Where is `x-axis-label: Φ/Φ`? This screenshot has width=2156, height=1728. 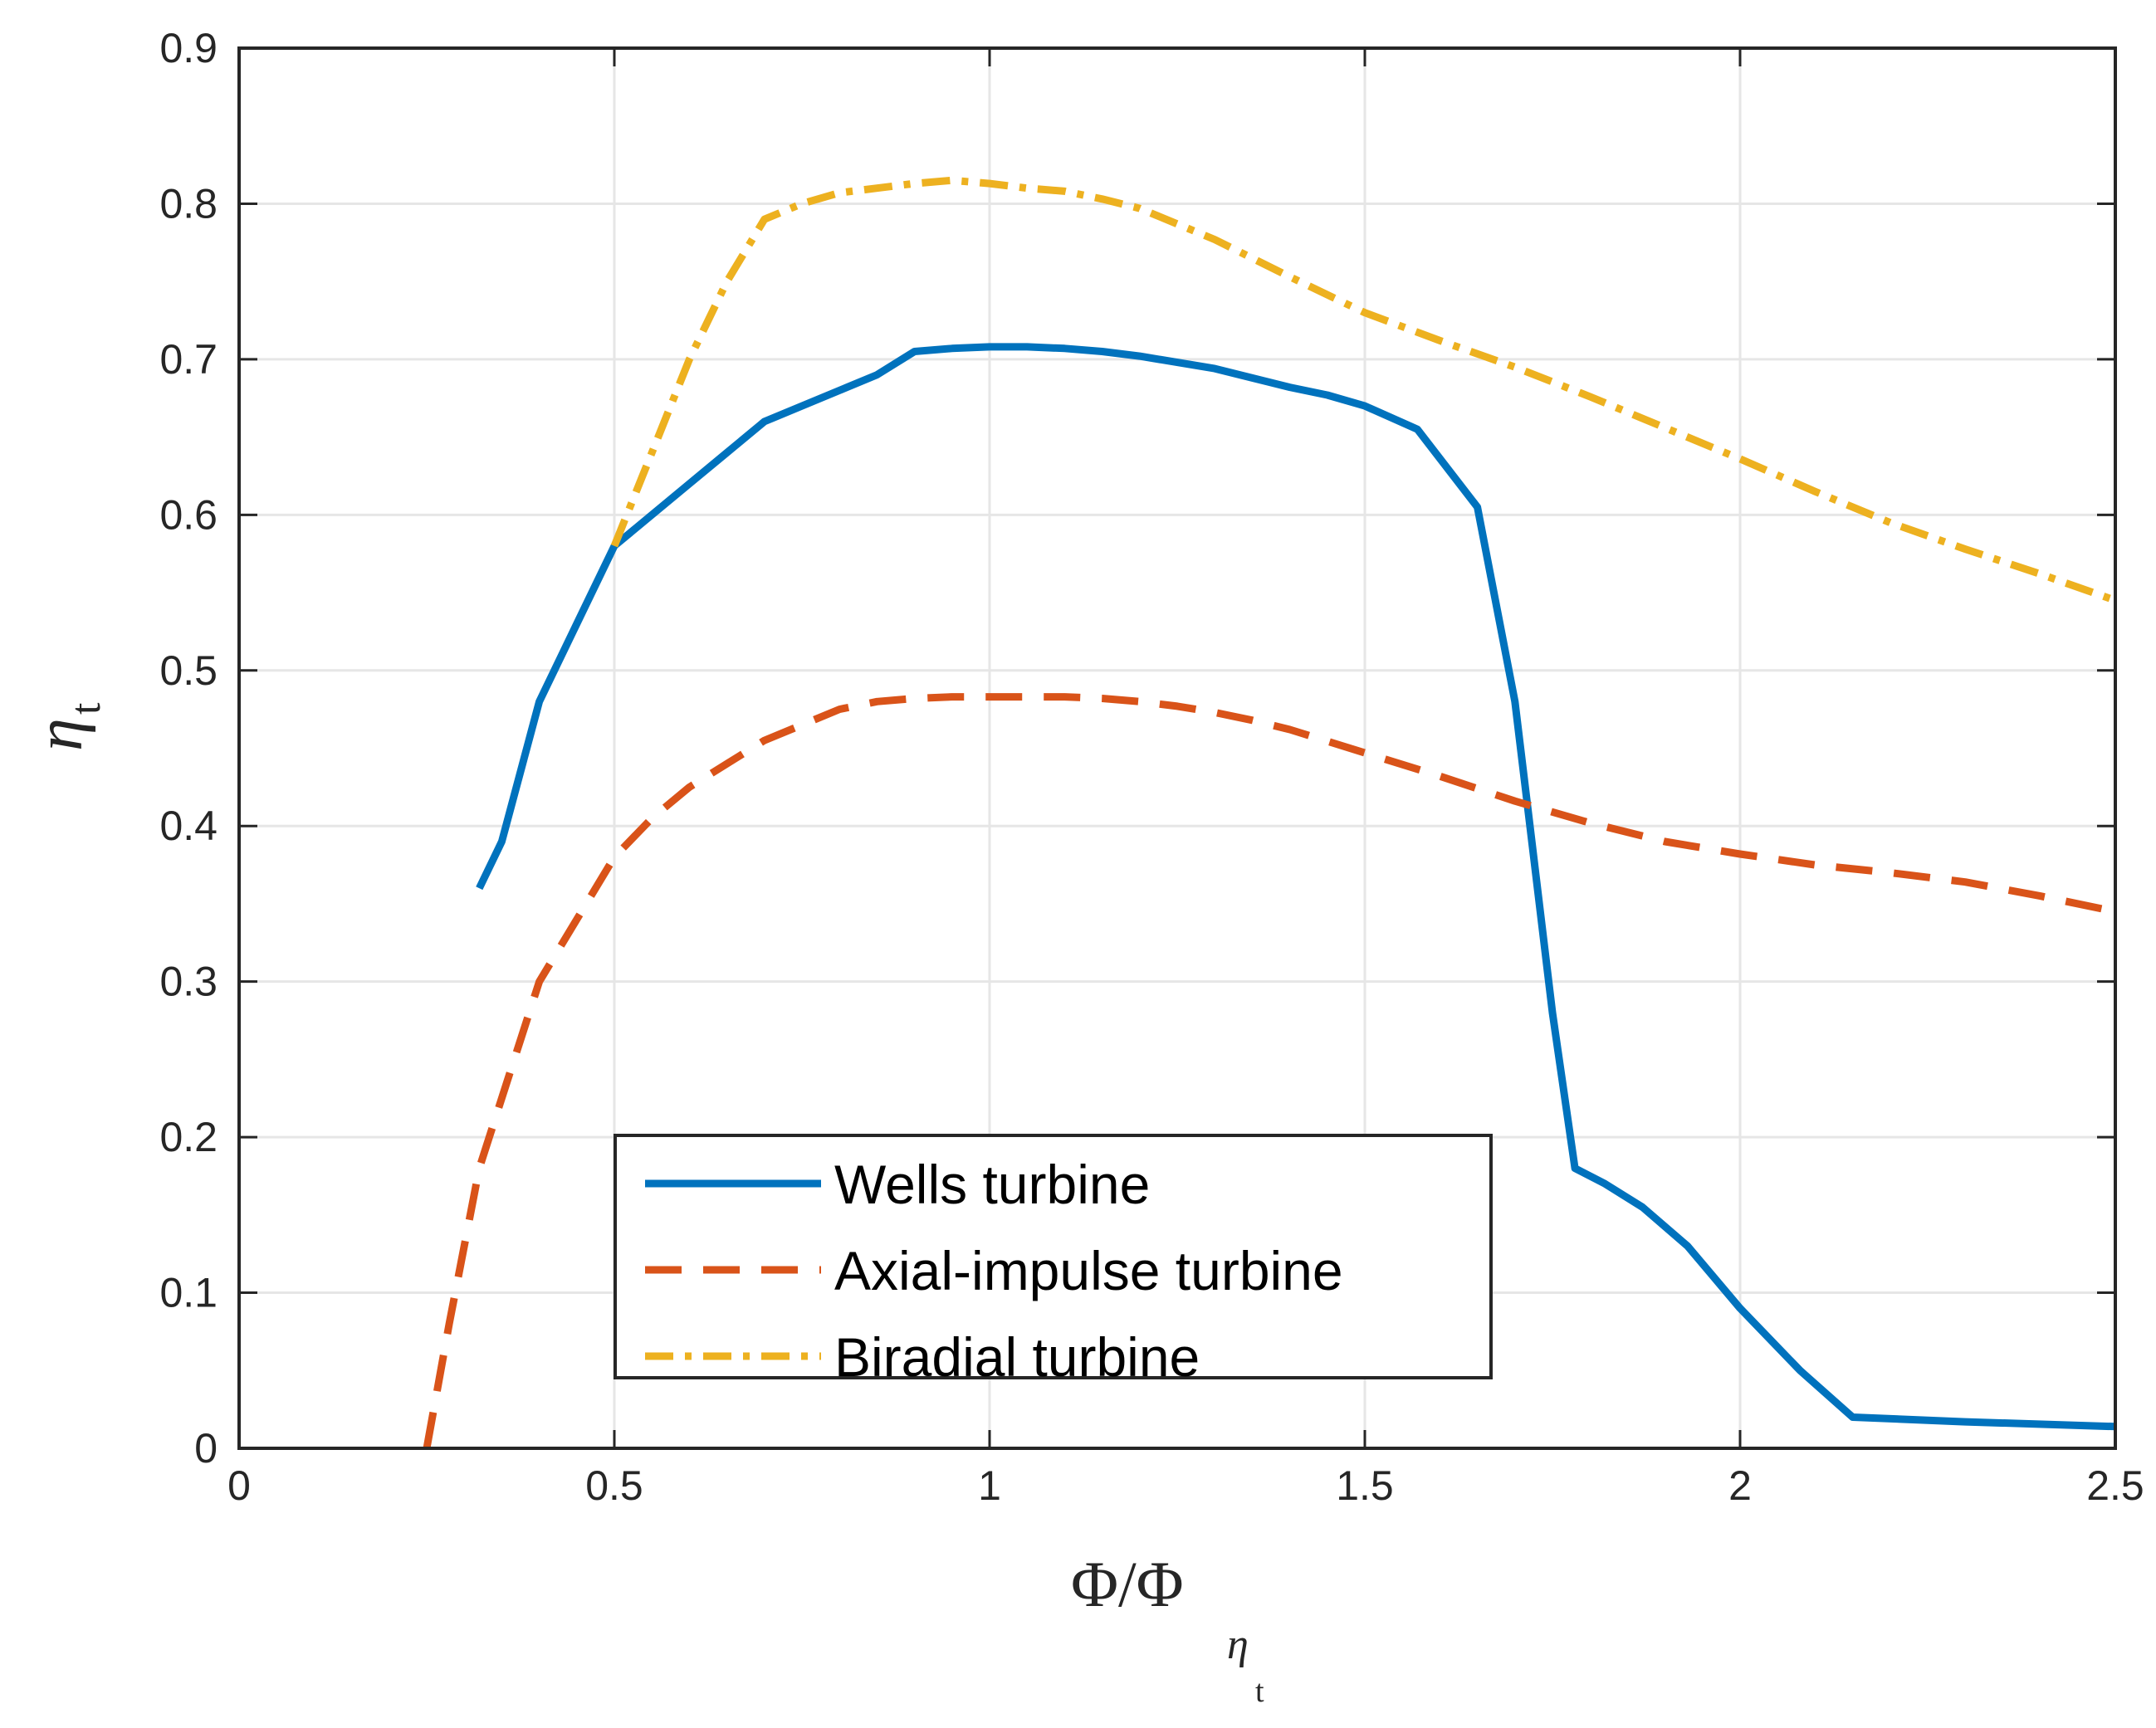 x-axis-label: Φ/Φ is located at coordinates (1127, 1584).